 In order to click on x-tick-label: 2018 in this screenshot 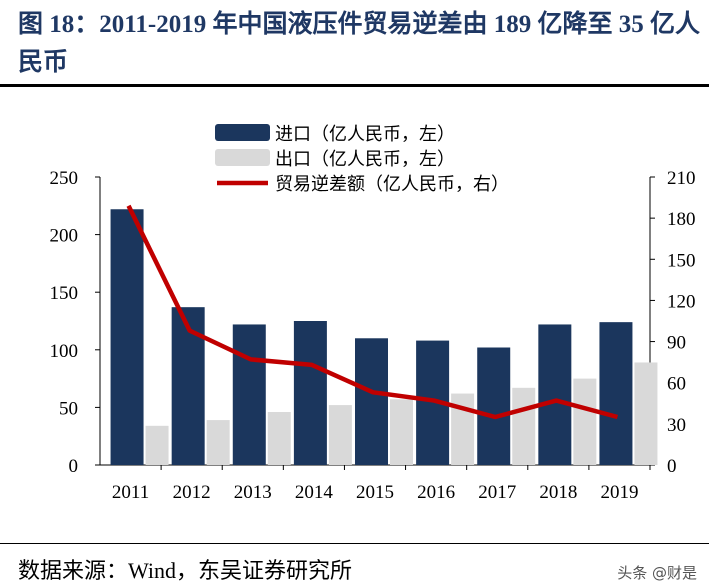, I will do `click(558, 492)`.